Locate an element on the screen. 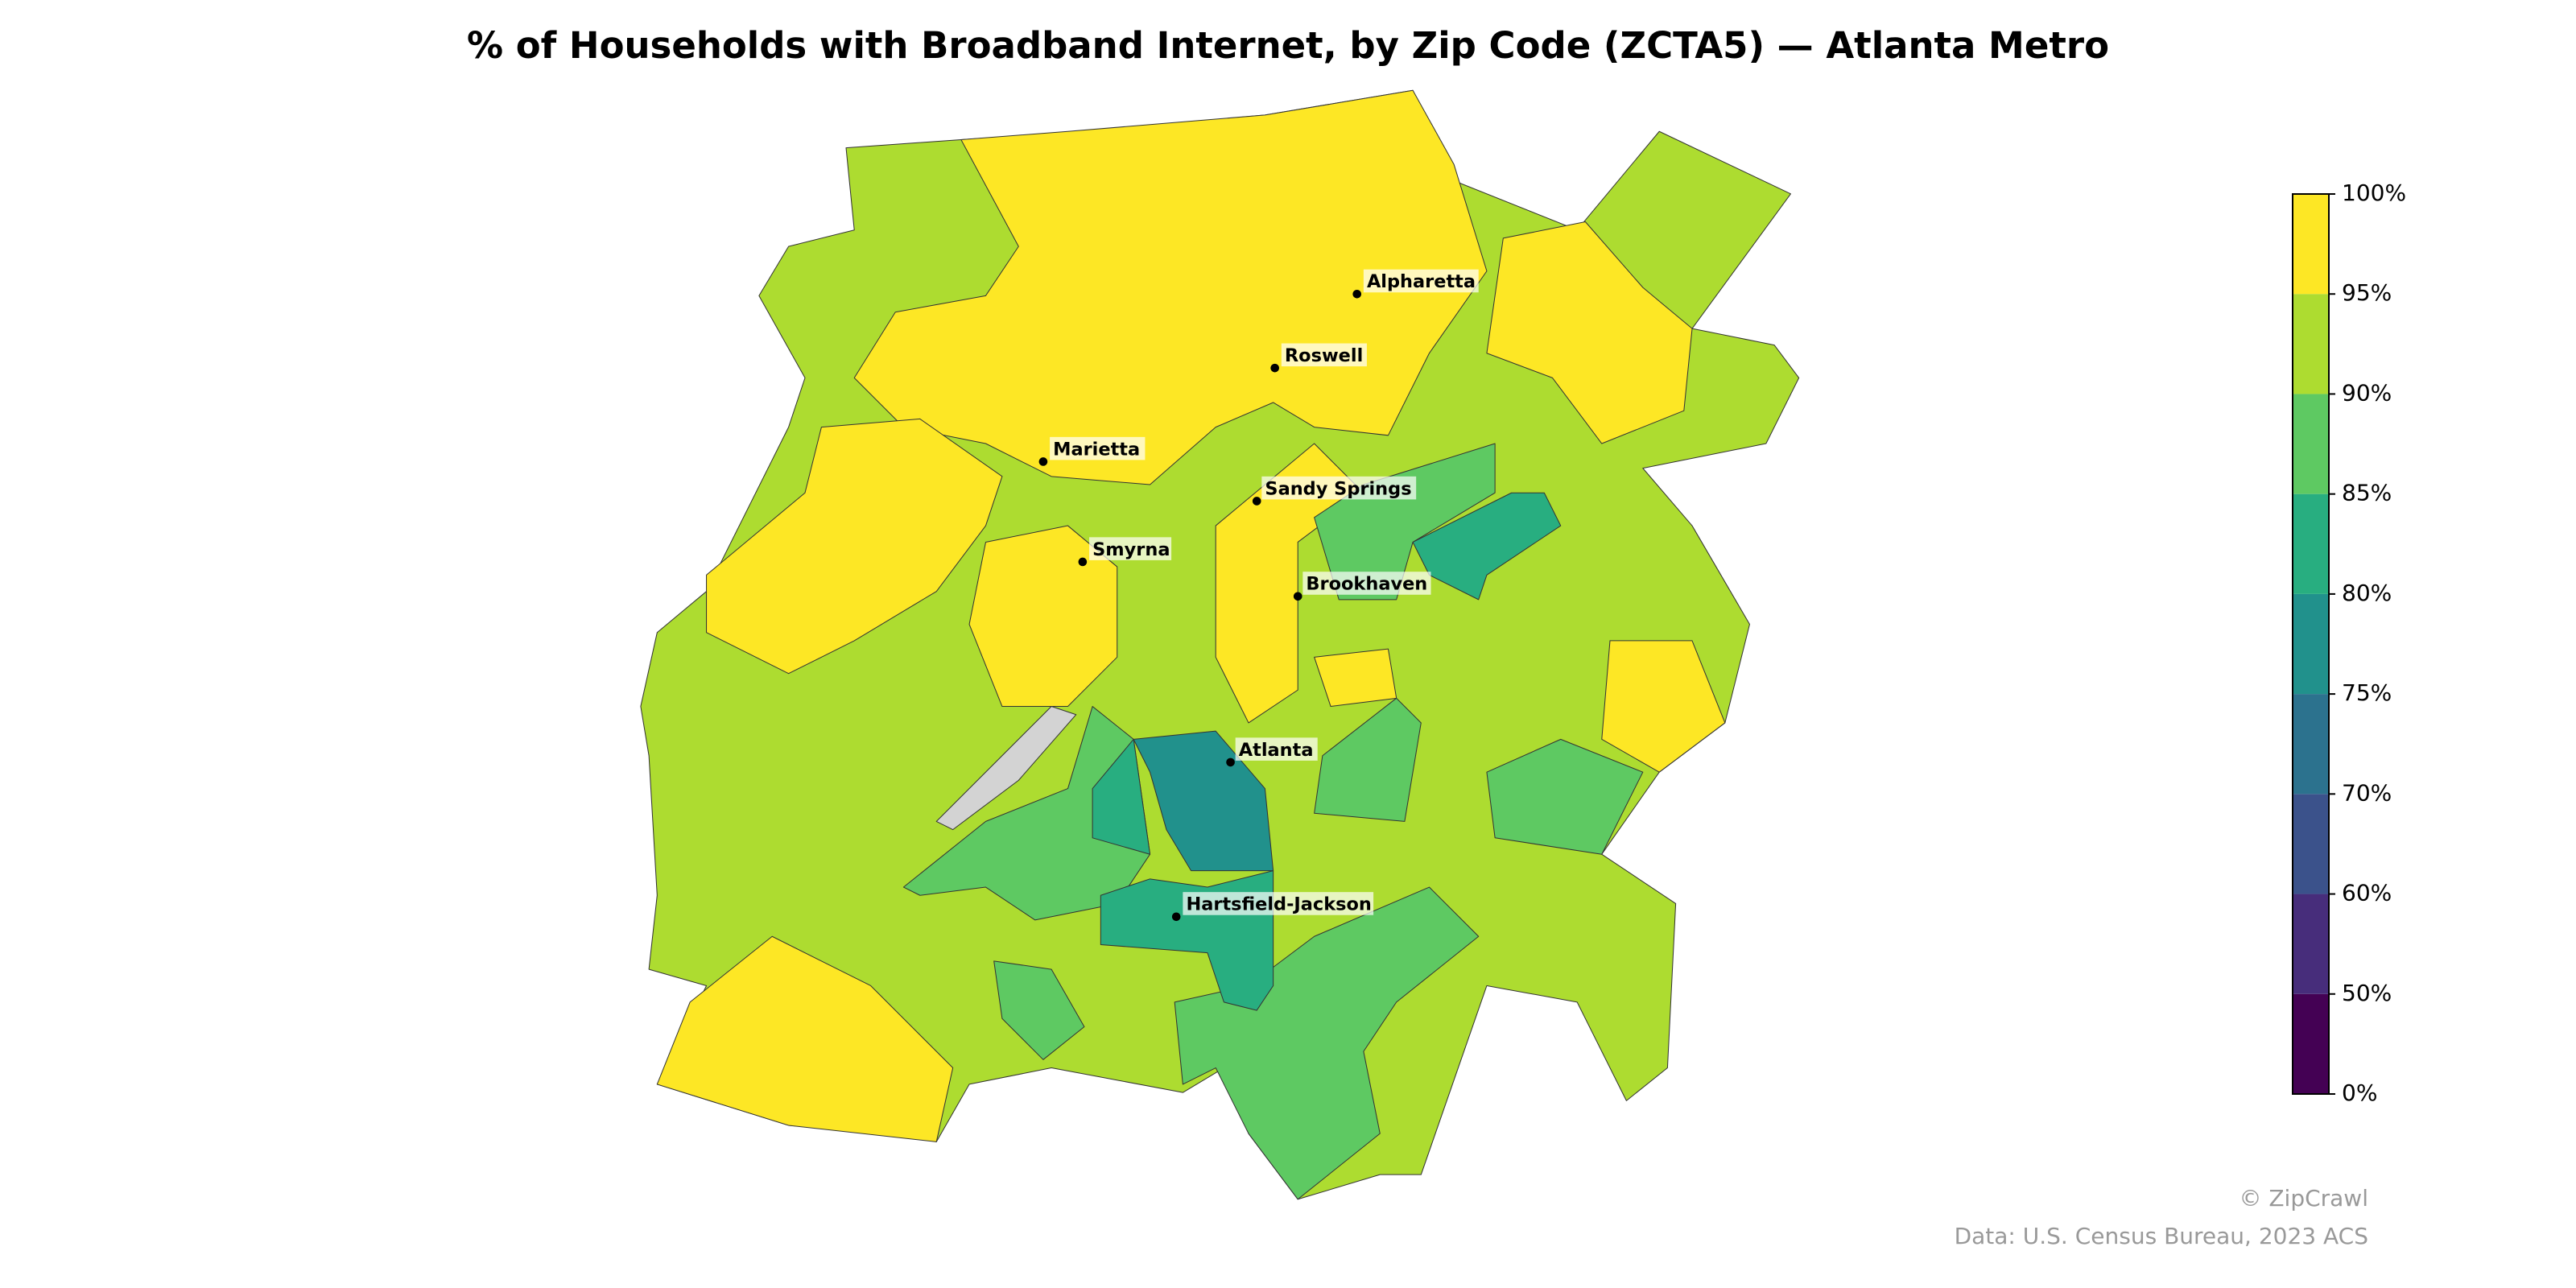 This screenshot has width=2576, height=1288. city-label: Smyrna is located at coordinates (1131, 549).